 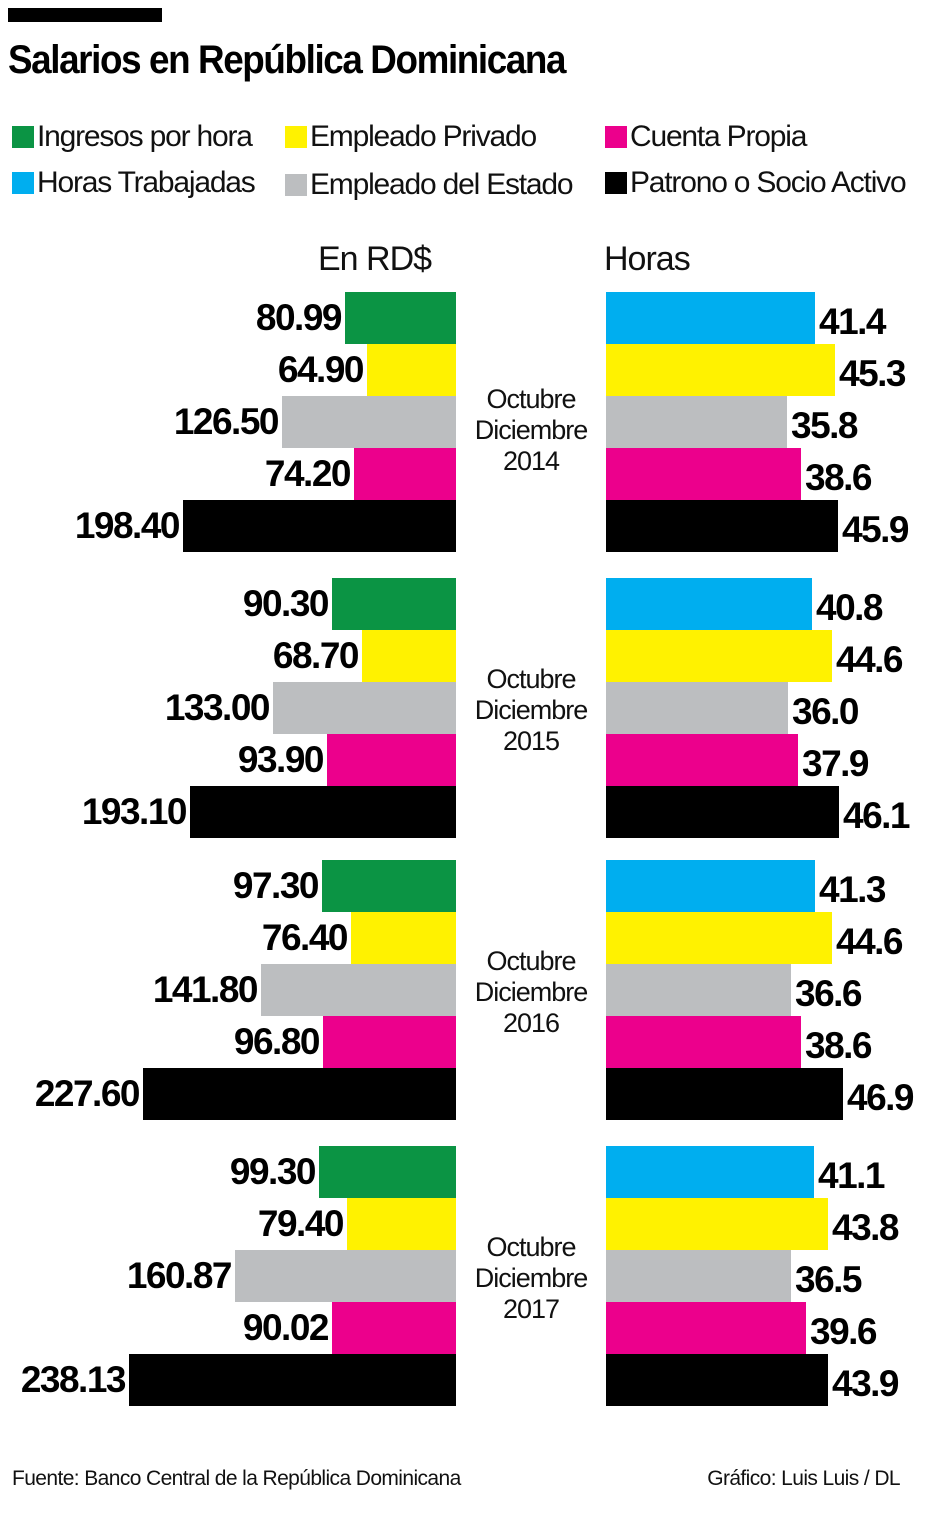 What do you see at coordinates (134, 811) in the screenshot?
I see `rd-value-label: 193.10` at bounding box center [134, 811].